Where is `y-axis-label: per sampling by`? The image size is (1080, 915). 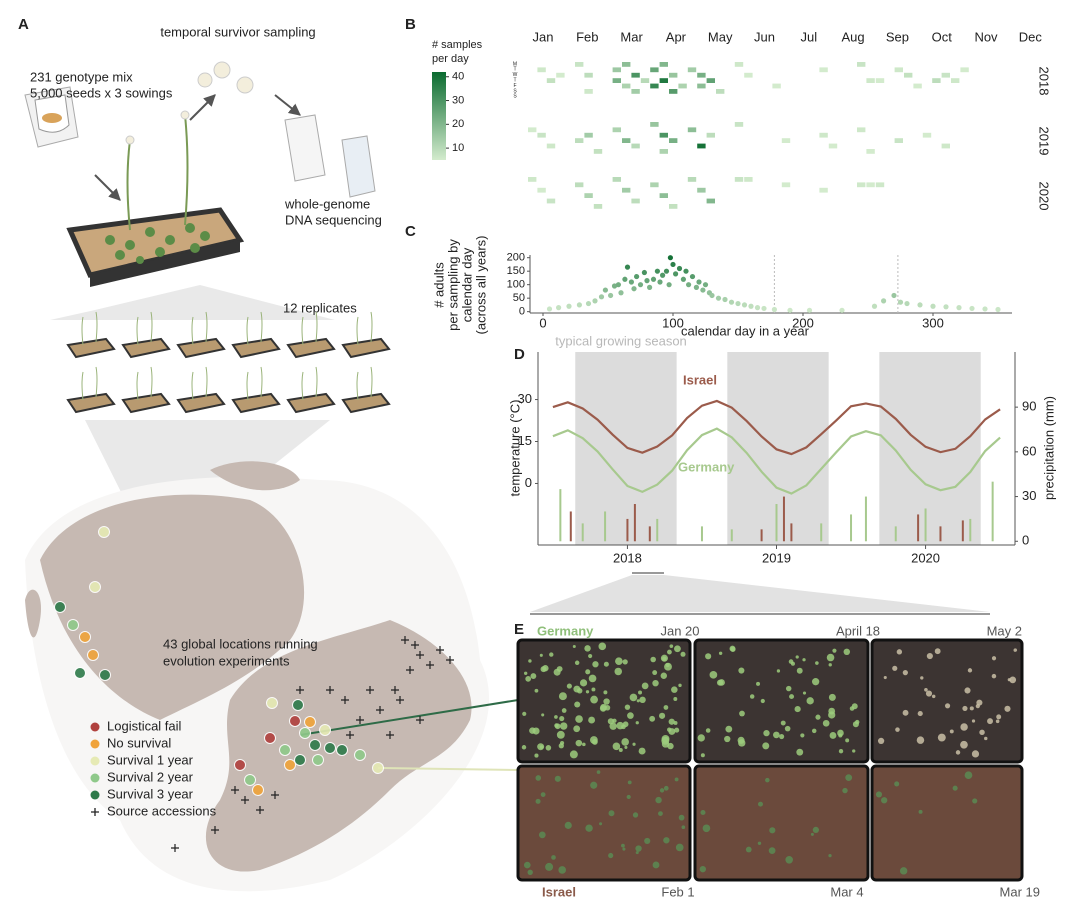
y-axis-label: per sampling by is located at coordinates (452, 285).